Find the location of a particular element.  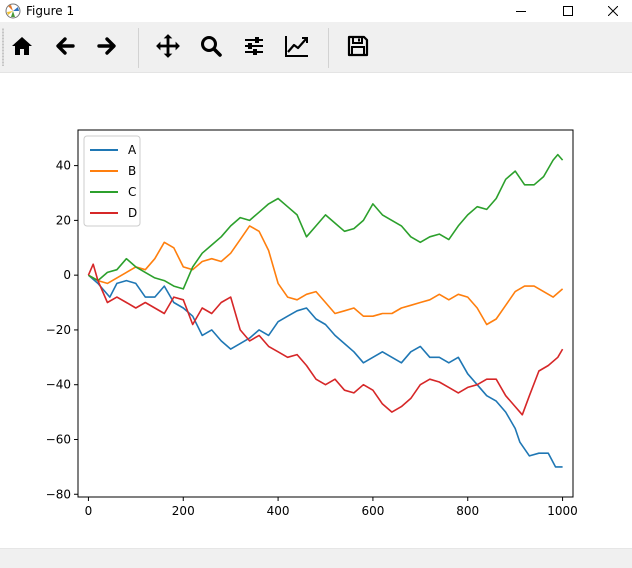

y-tick-label: 20 is located at coordinates (63, 220).